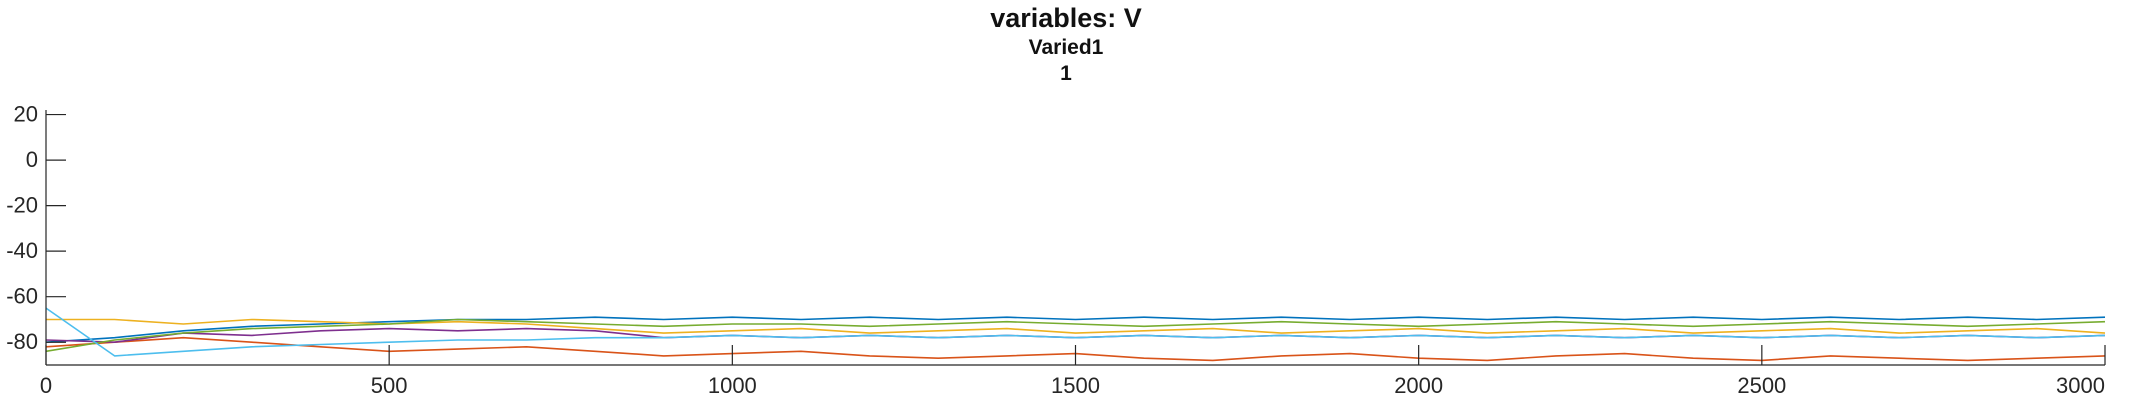  I want to click on x-tick-label: 1000, so click(732, 385).